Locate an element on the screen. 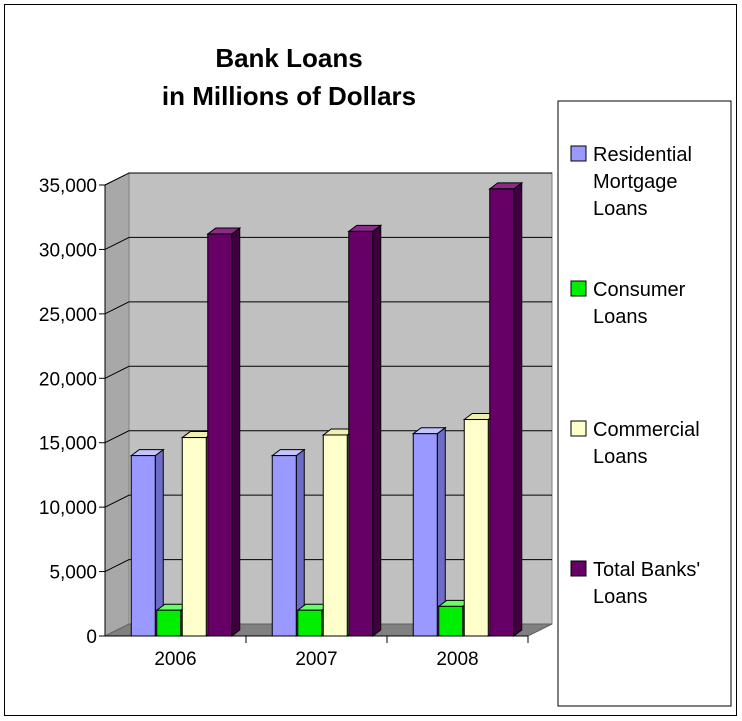  y-tick-label: 5,000 is located at coordinates (73, 573).